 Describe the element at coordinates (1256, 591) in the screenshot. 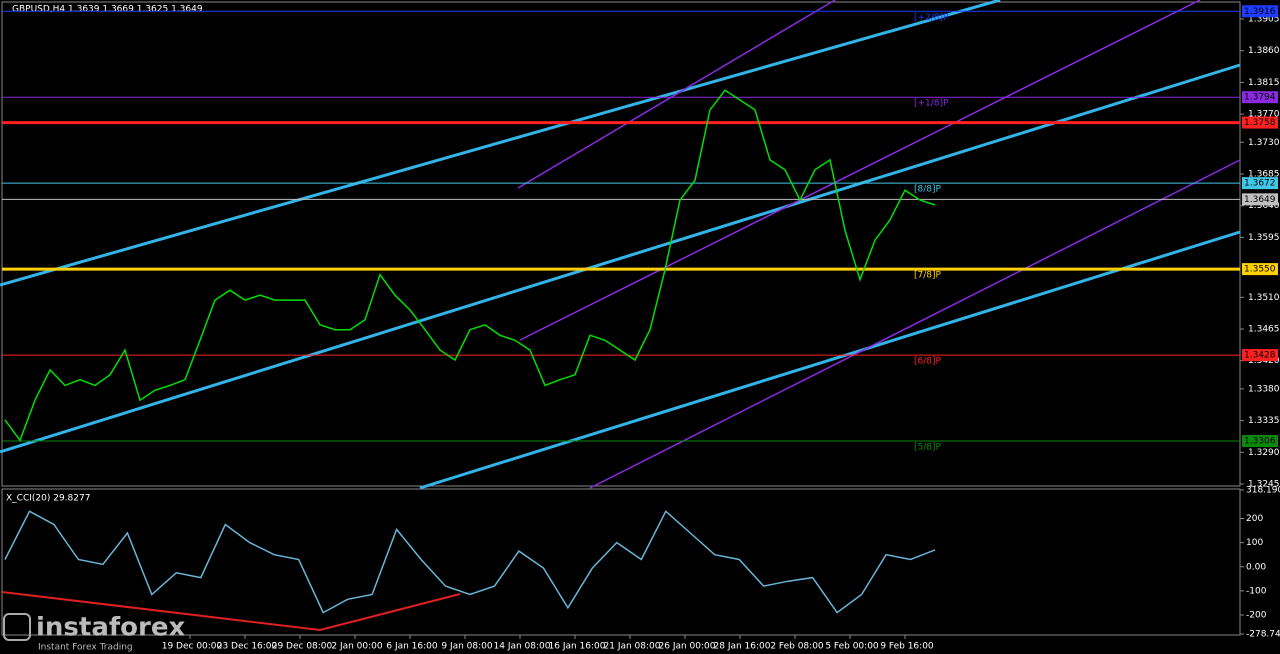

I see `indicator-tick-label: -100` at that location.